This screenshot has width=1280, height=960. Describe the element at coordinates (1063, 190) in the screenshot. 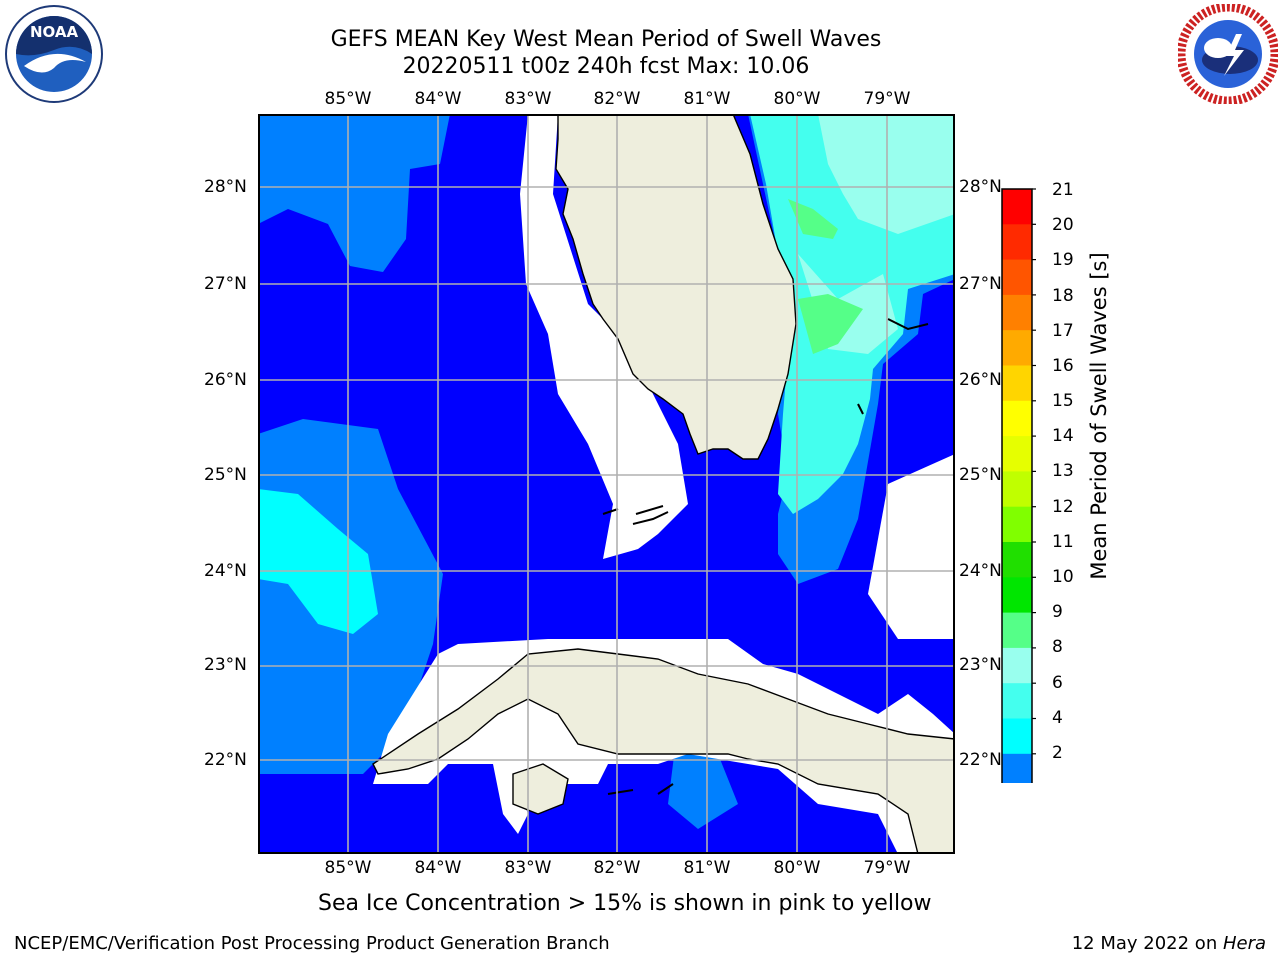

I see `colorbar-tick: 21` at that location.